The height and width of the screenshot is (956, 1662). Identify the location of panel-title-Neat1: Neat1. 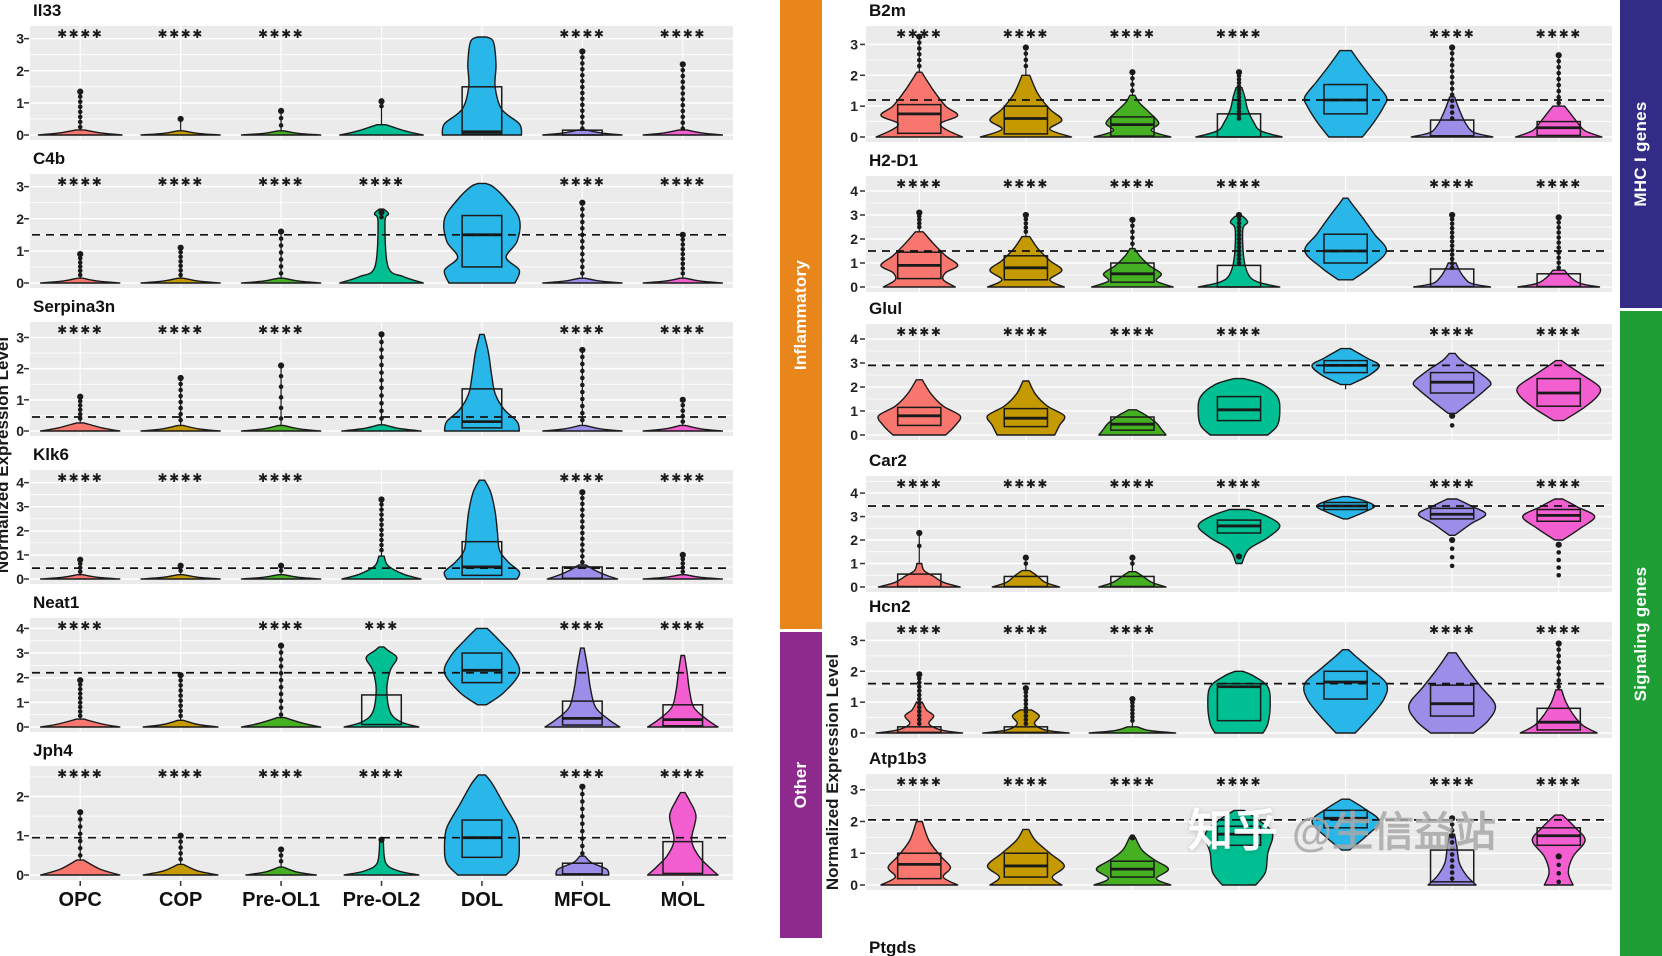
(56, 602).